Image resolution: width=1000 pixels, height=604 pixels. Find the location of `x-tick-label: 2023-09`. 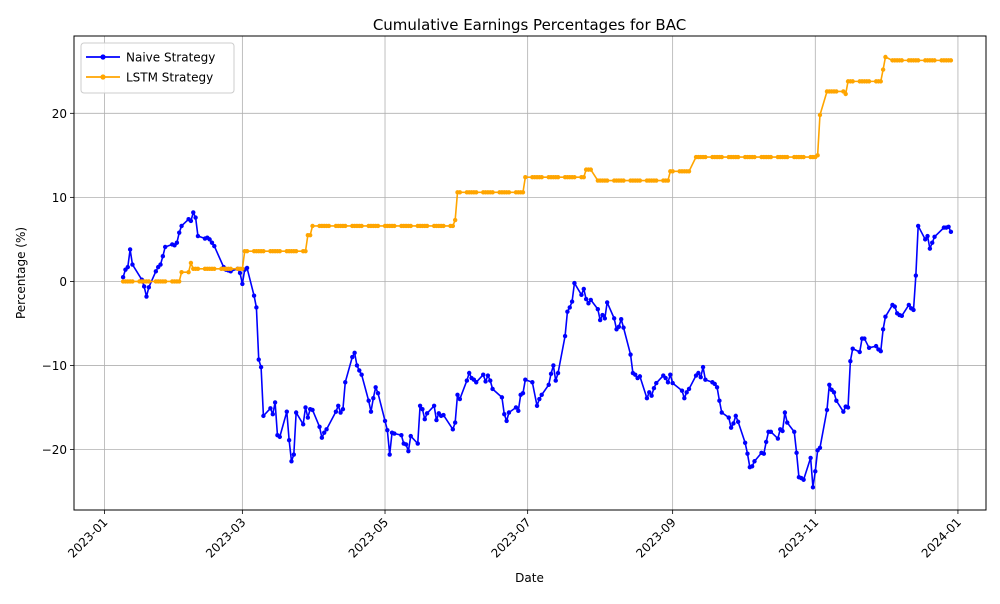

x-tick-label: 2023-09 is located at coordinates (655, 537).